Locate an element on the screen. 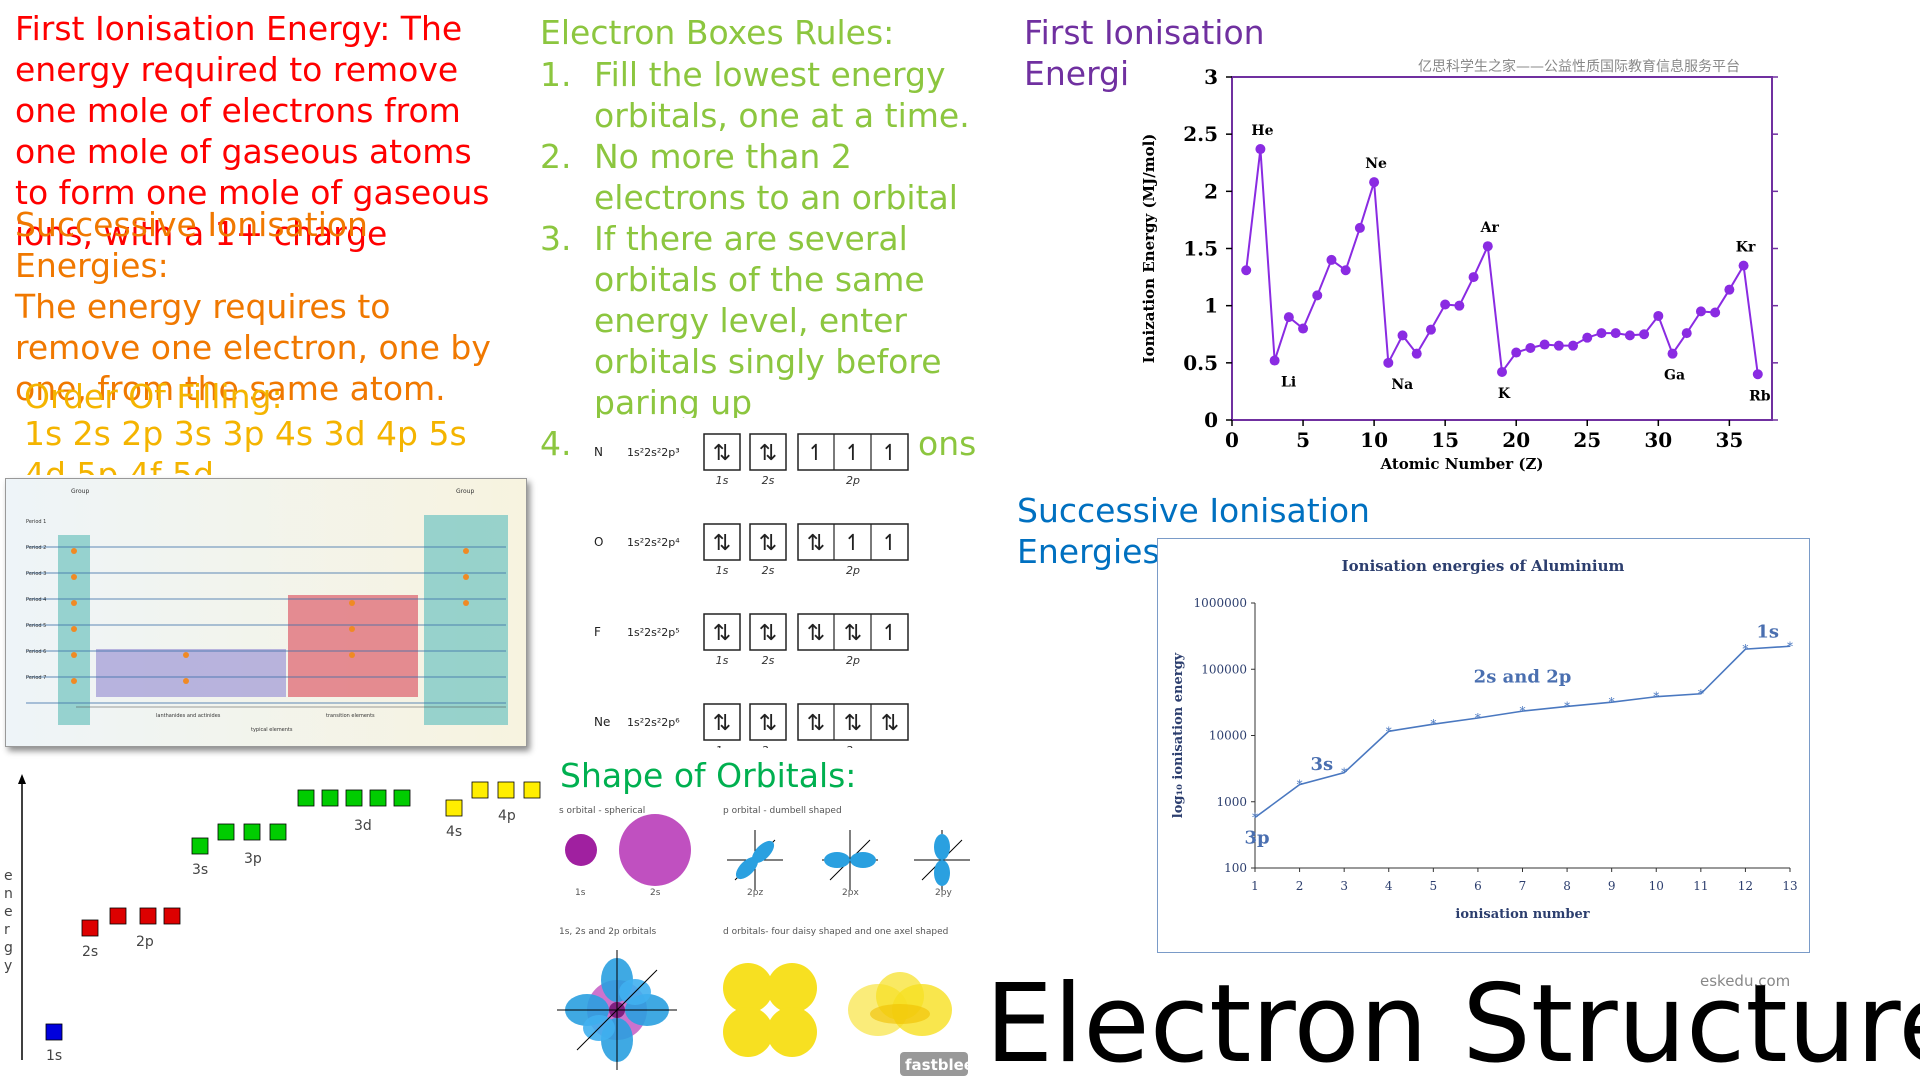 The image size is (1920, 1087). d-orbital-axel is located at coordinates (900, 1004).